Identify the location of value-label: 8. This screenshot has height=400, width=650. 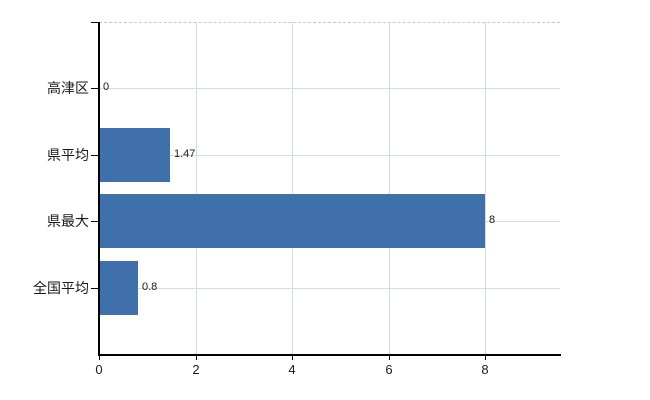
(492, 220).